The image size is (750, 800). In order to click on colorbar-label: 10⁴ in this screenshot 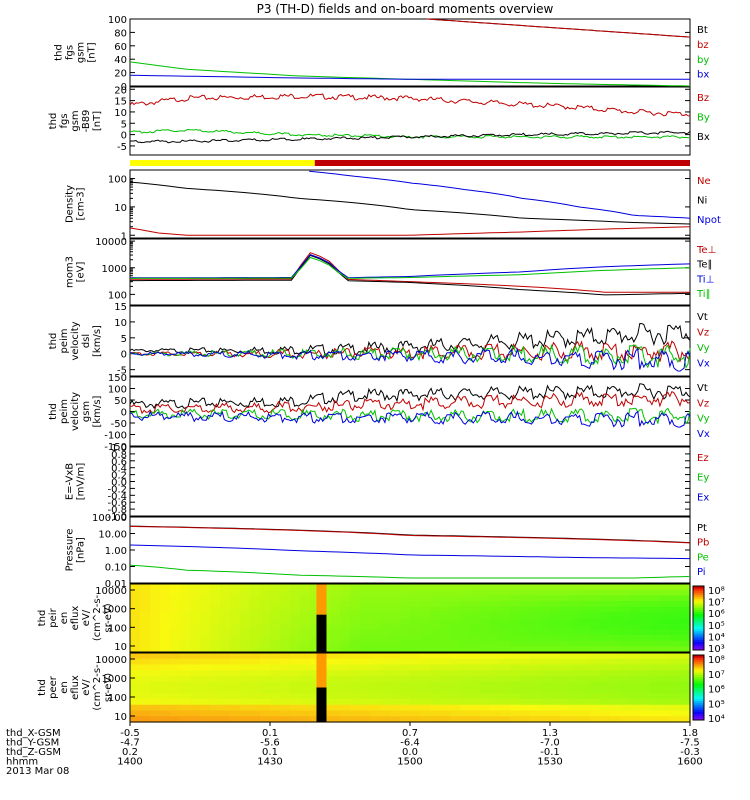, I will do `click(716, 637)`.